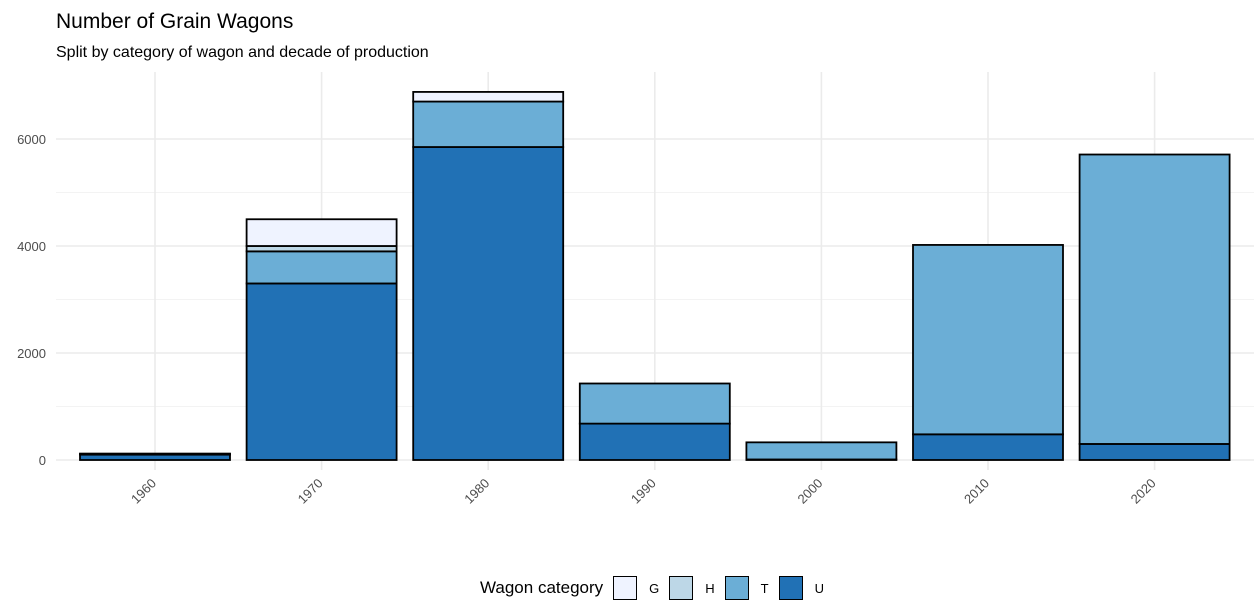 Image resolution: width=1254 pixels, height=603 pixels. Describe the element at coordinates (643, 491) in the screenshot. I see `x-tick-label: 1990` at that location.